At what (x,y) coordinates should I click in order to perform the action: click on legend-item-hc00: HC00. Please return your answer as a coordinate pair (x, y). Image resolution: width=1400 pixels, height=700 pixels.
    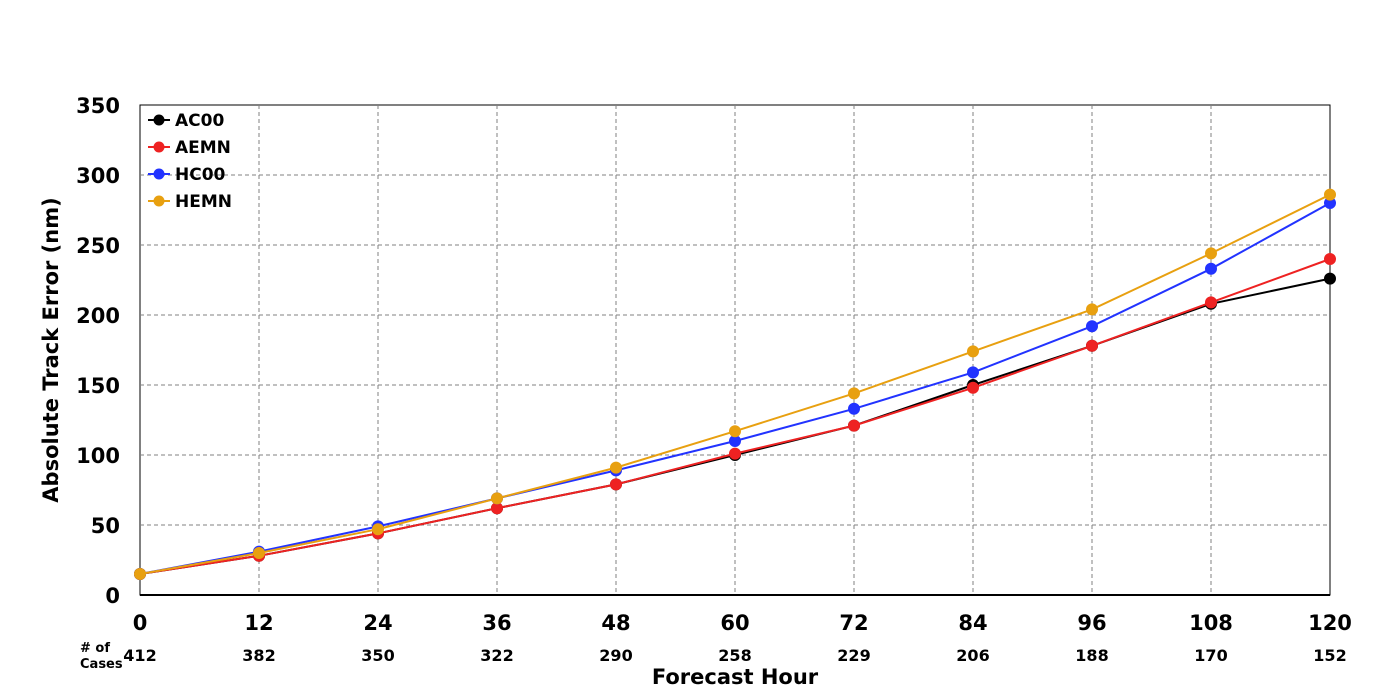
    Looking at the image, I should click on (187, 175).